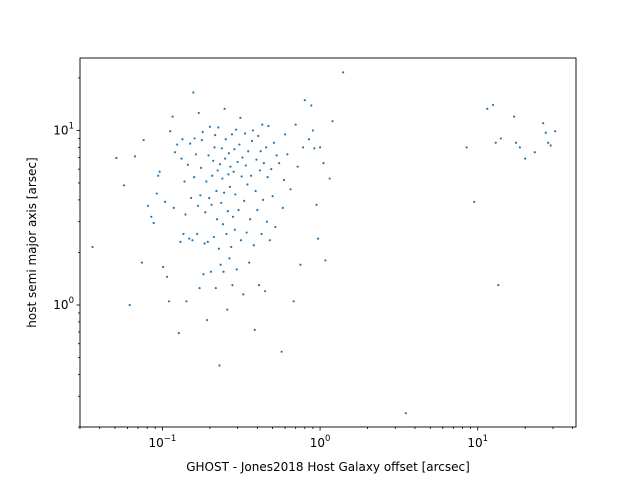 Image resolution: width=640 pixels, height=480 pixels. I want to click on x-tick-label: 10⁻¹, so click(162, 442).